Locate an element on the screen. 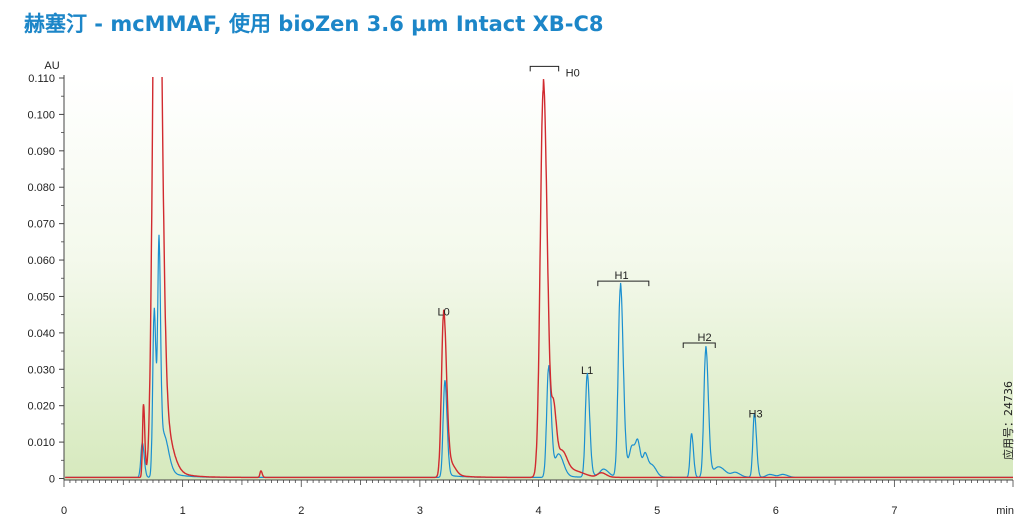 This screenshot has height=531, width=1035. peak-label: H2 is located at coordinates (705, 338).